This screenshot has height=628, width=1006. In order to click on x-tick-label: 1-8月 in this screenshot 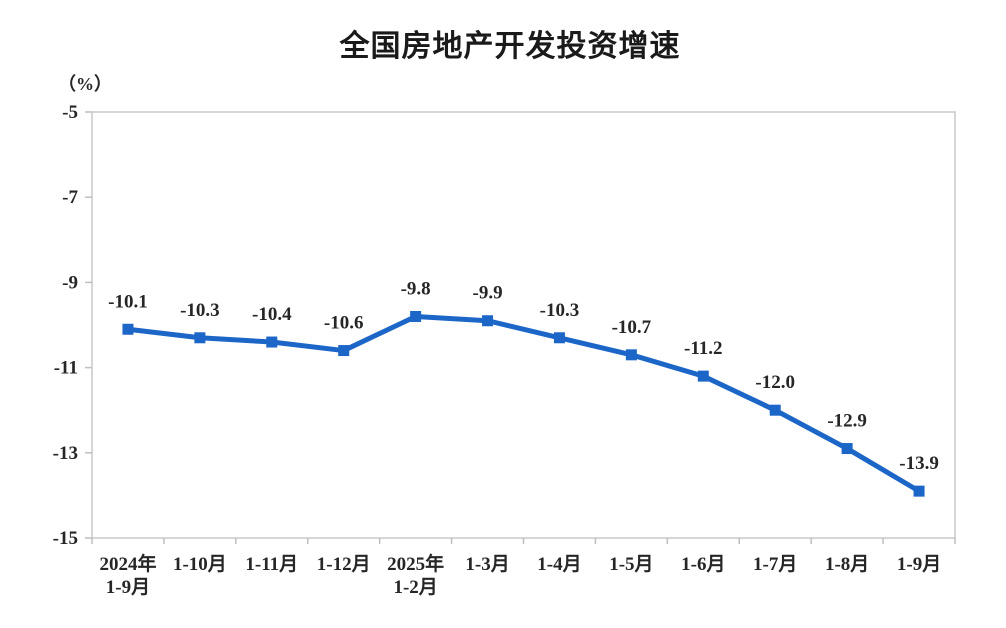, I will do `click(847, 564)`.